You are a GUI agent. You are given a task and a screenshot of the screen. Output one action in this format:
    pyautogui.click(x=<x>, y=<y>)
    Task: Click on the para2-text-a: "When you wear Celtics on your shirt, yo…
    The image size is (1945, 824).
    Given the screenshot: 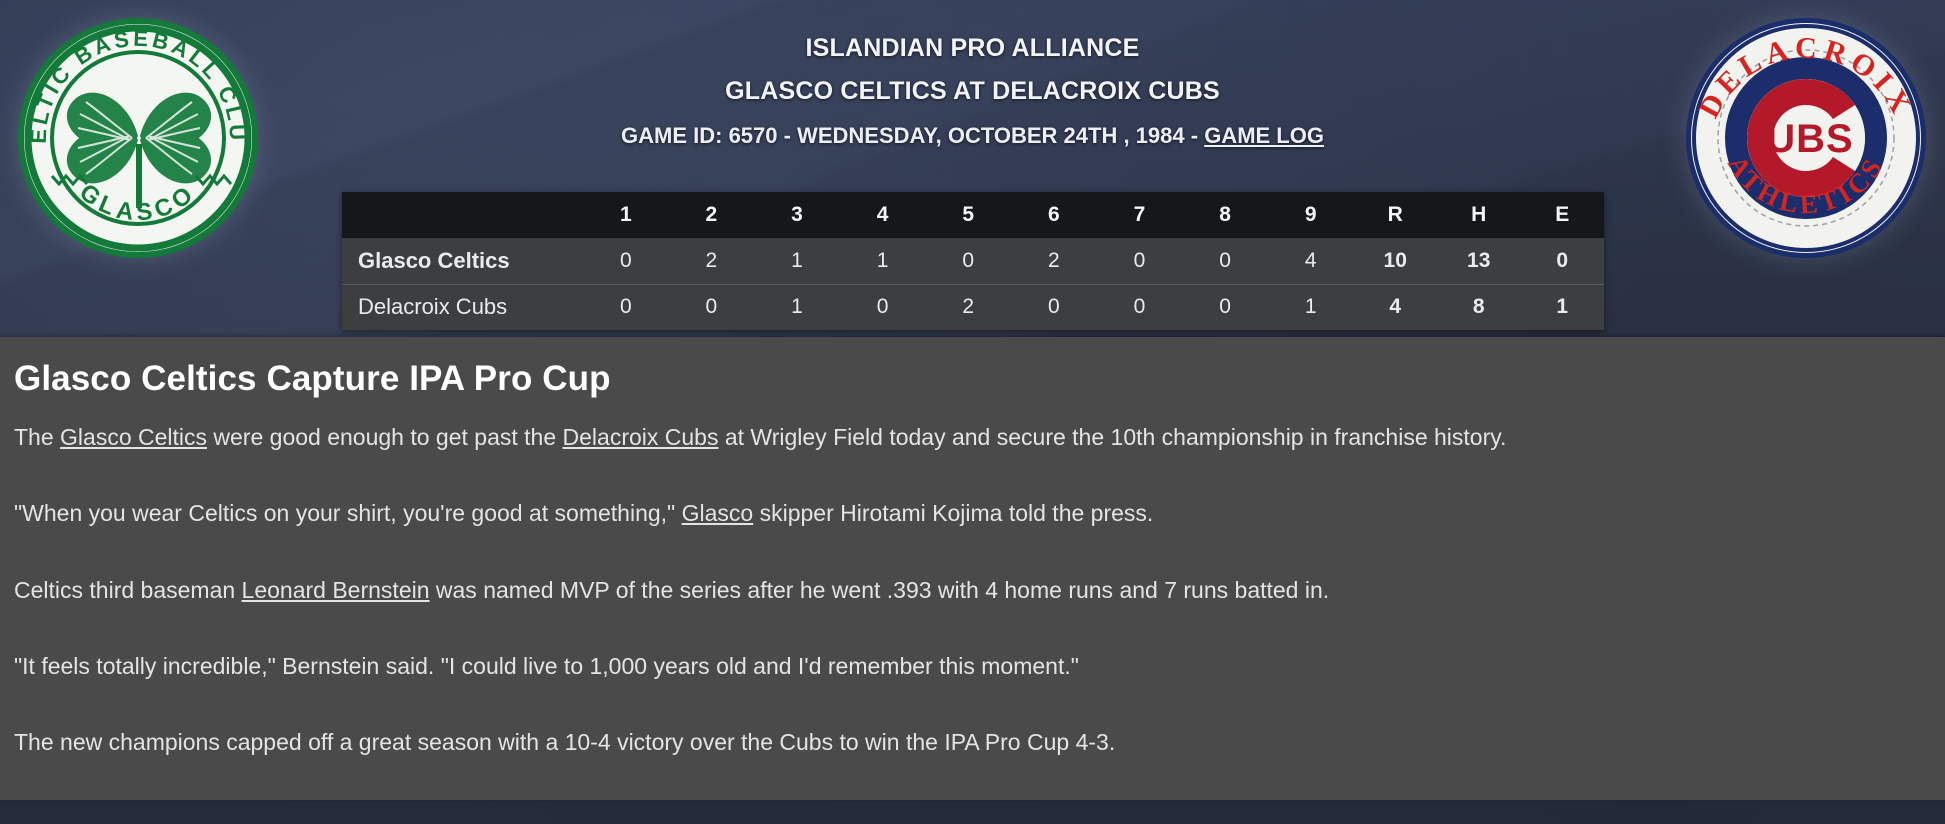 What is the action you would take?
    pyautogui.click(x=348, y=513)
    